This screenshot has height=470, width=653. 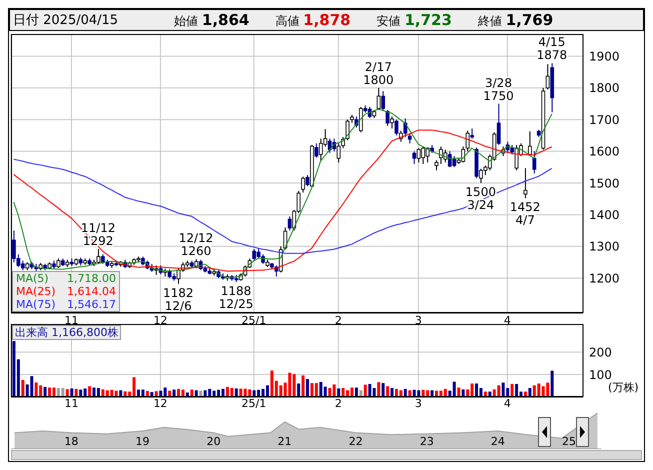 I want to click on chart-title: 出来高 1,166,800株, so click(x=67, y=332).